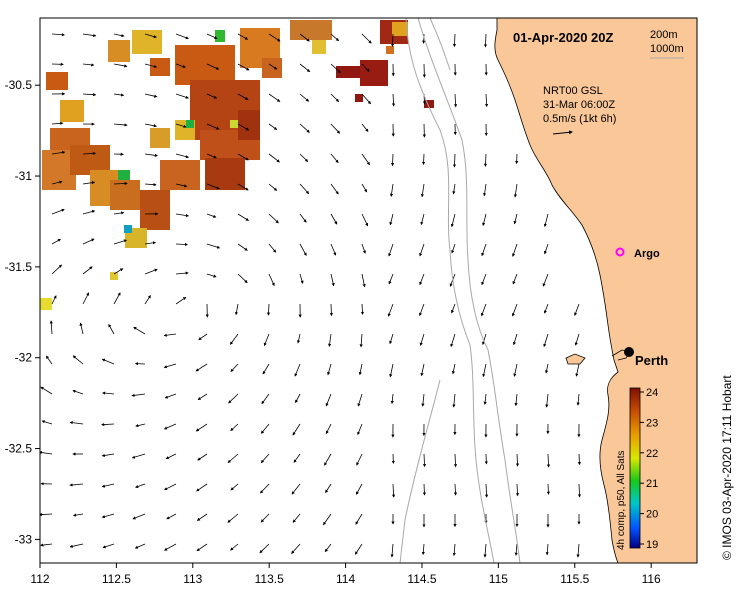  Describe the element at coordinates (620, 252) in the screenshot. I see `argo-marker` at that location.